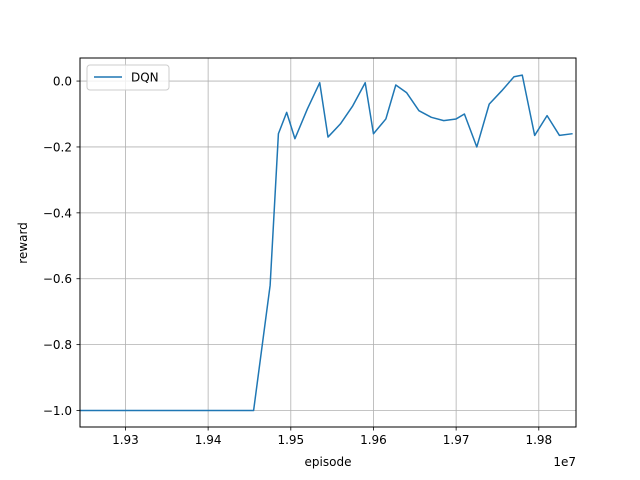  Describe the element at coordinates (208, 440) in the screenshot. I see `x-tick-label: 1.94` at that location.